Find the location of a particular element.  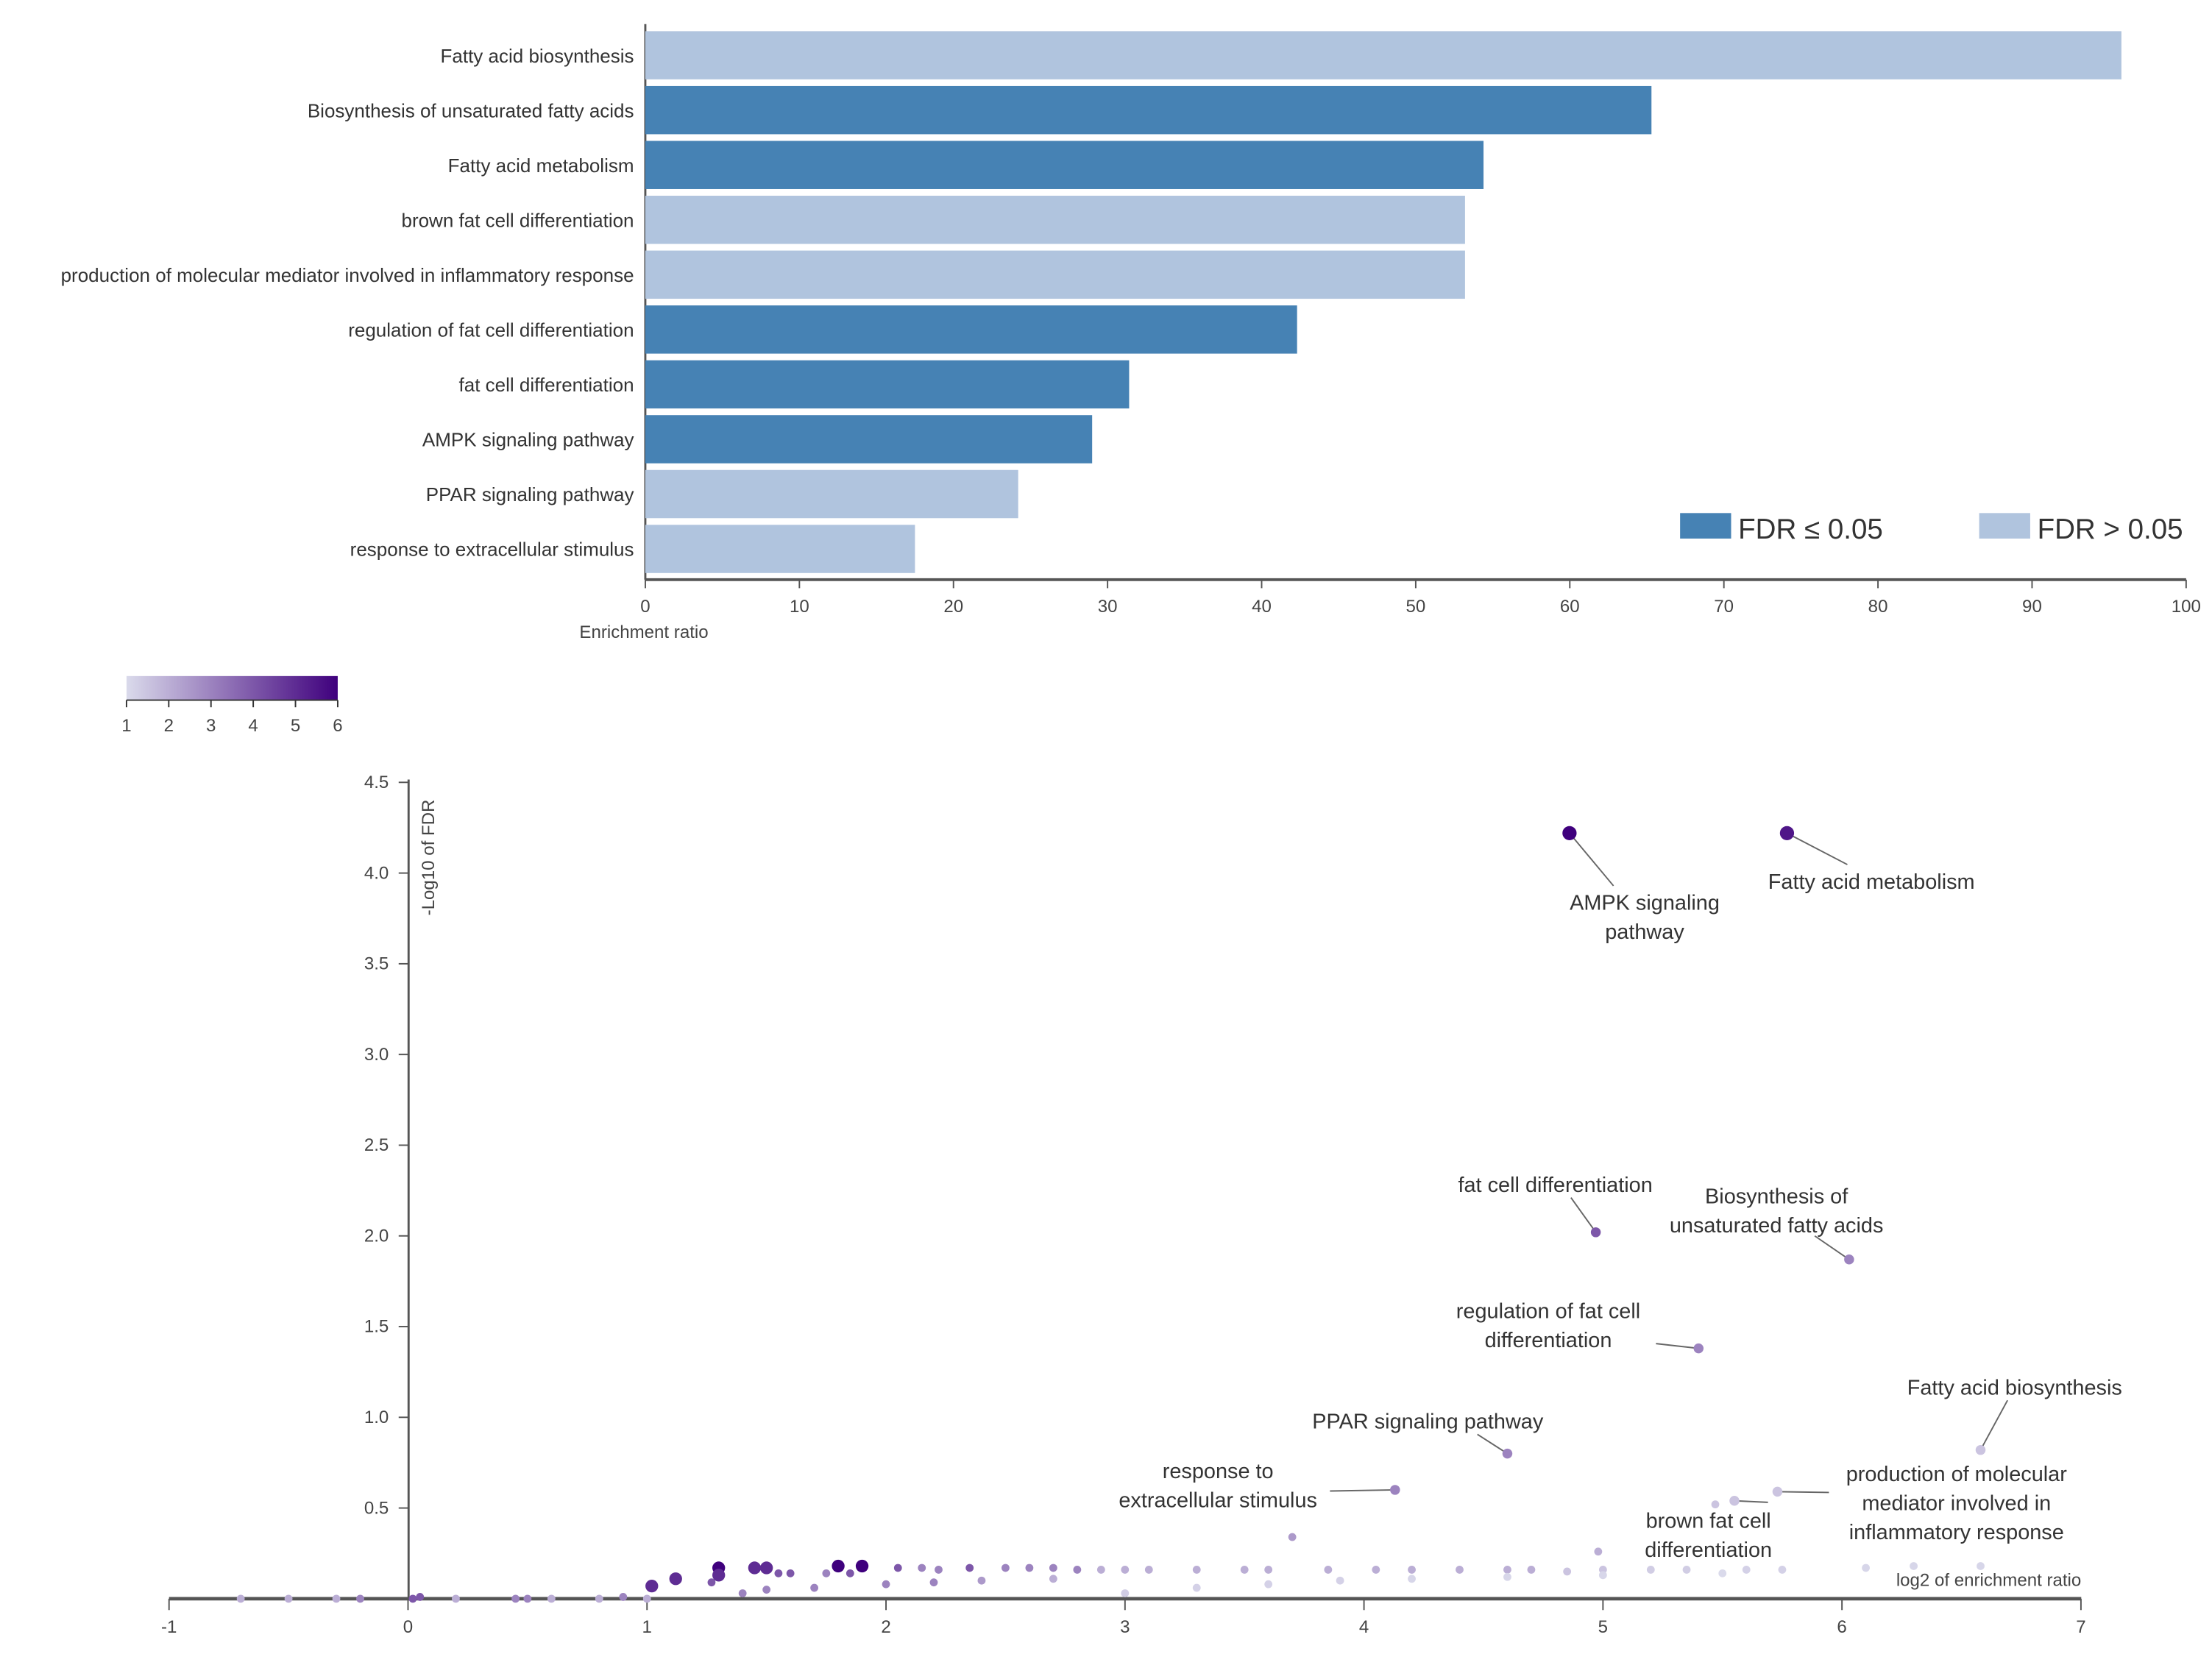

bar-category-label: brown fat cell differentiation is located at coordinates (518, 220).